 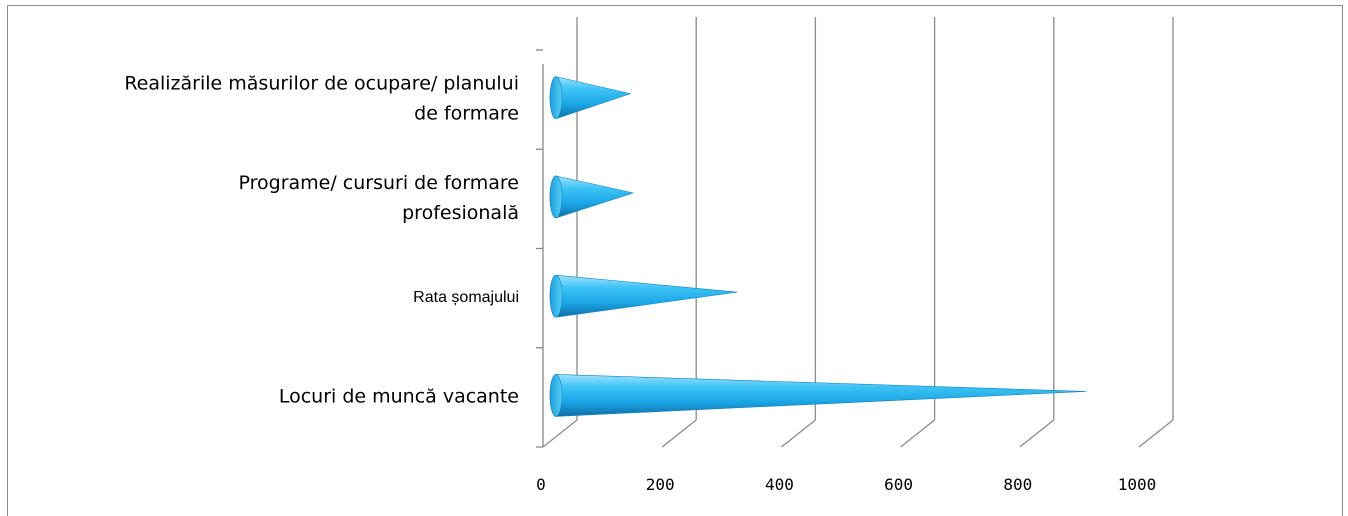 I want to click on category-label-line: Locuri de muncă vacante, so click(x=399, y=396).